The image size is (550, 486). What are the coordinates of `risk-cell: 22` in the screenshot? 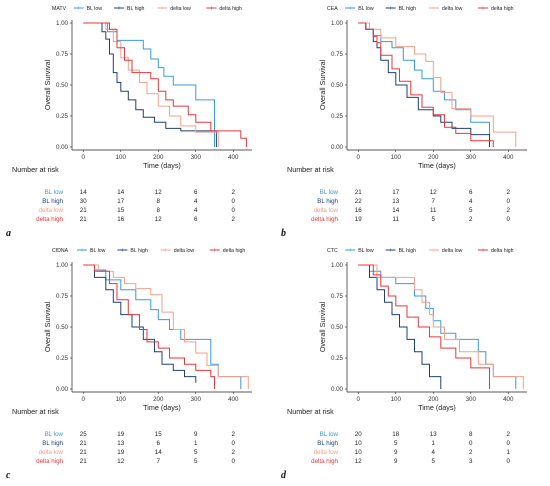 It's located at (358, 201).